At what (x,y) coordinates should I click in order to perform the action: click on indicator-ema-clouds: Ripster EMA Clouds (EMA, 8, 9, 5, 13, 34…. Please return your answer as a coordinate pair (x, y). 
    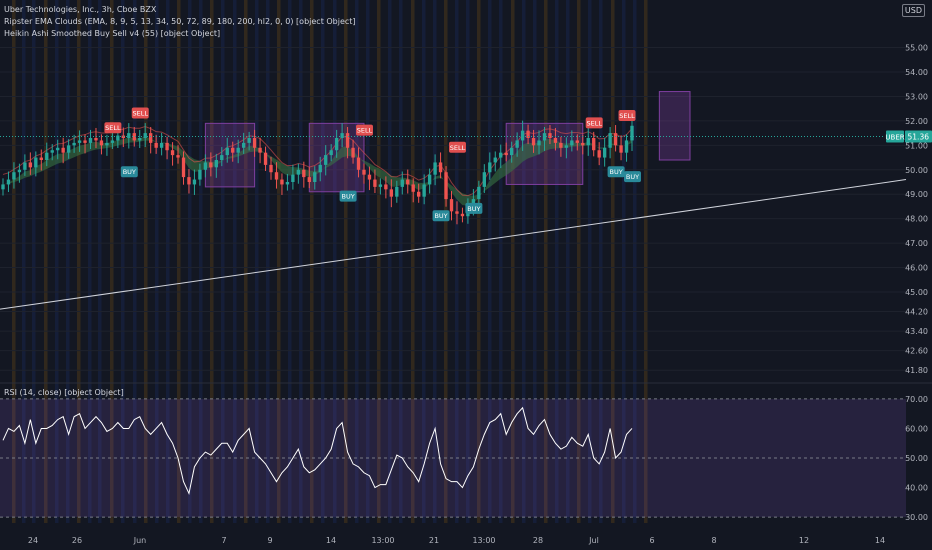
    Looking at the image, I should click on (180, 21).